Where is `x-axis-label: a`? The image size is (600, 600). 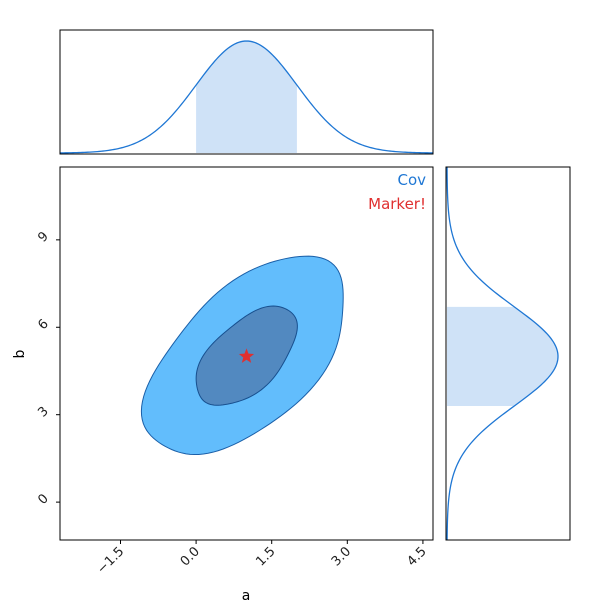 x-axis-label: a is located at coordinates (246, 594).